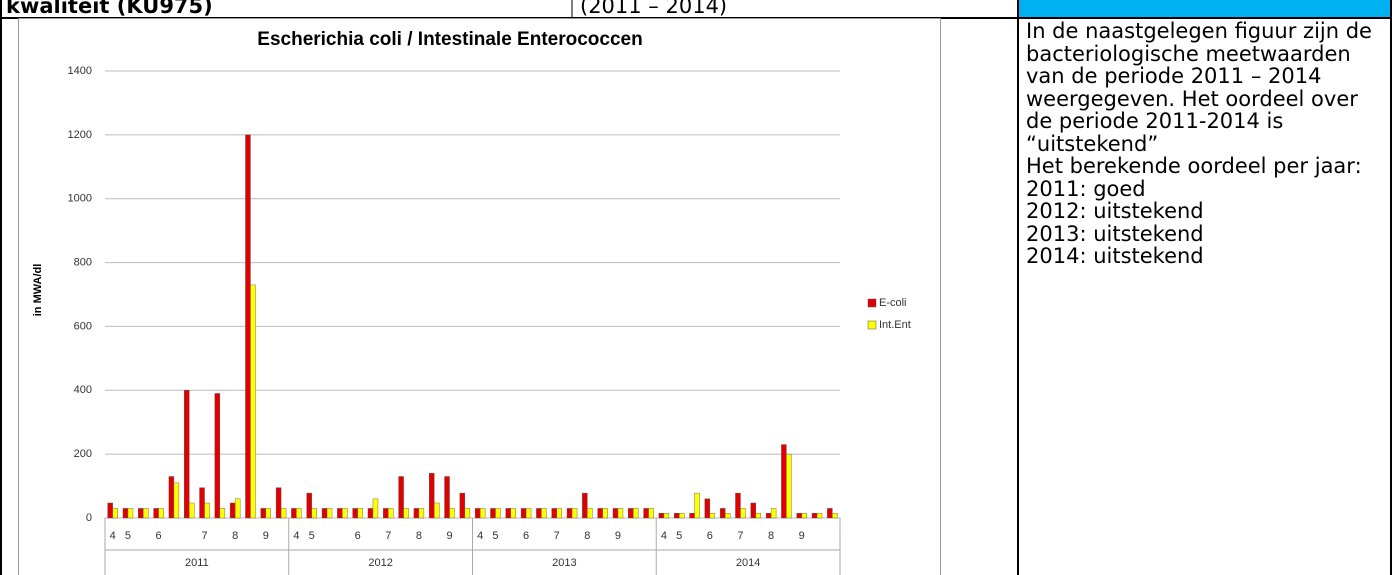 This screenshot has width=1392, height=575. What do you see at coordinates (1205, 9) in the screenshot?
I see `header-cell` at bounding box center [1205, 9].